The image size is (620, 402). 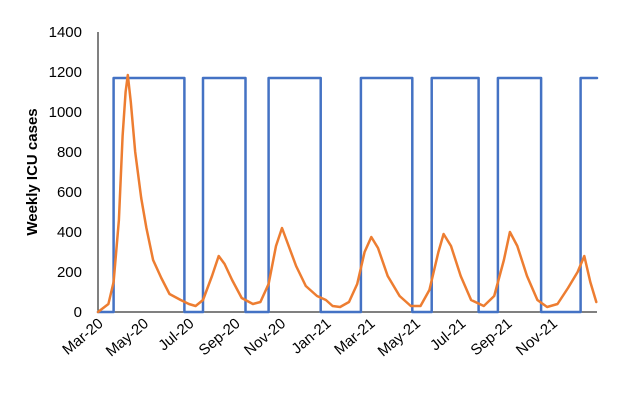 I want to click on x-tick-label: May-21, so click(x=399, y=337).